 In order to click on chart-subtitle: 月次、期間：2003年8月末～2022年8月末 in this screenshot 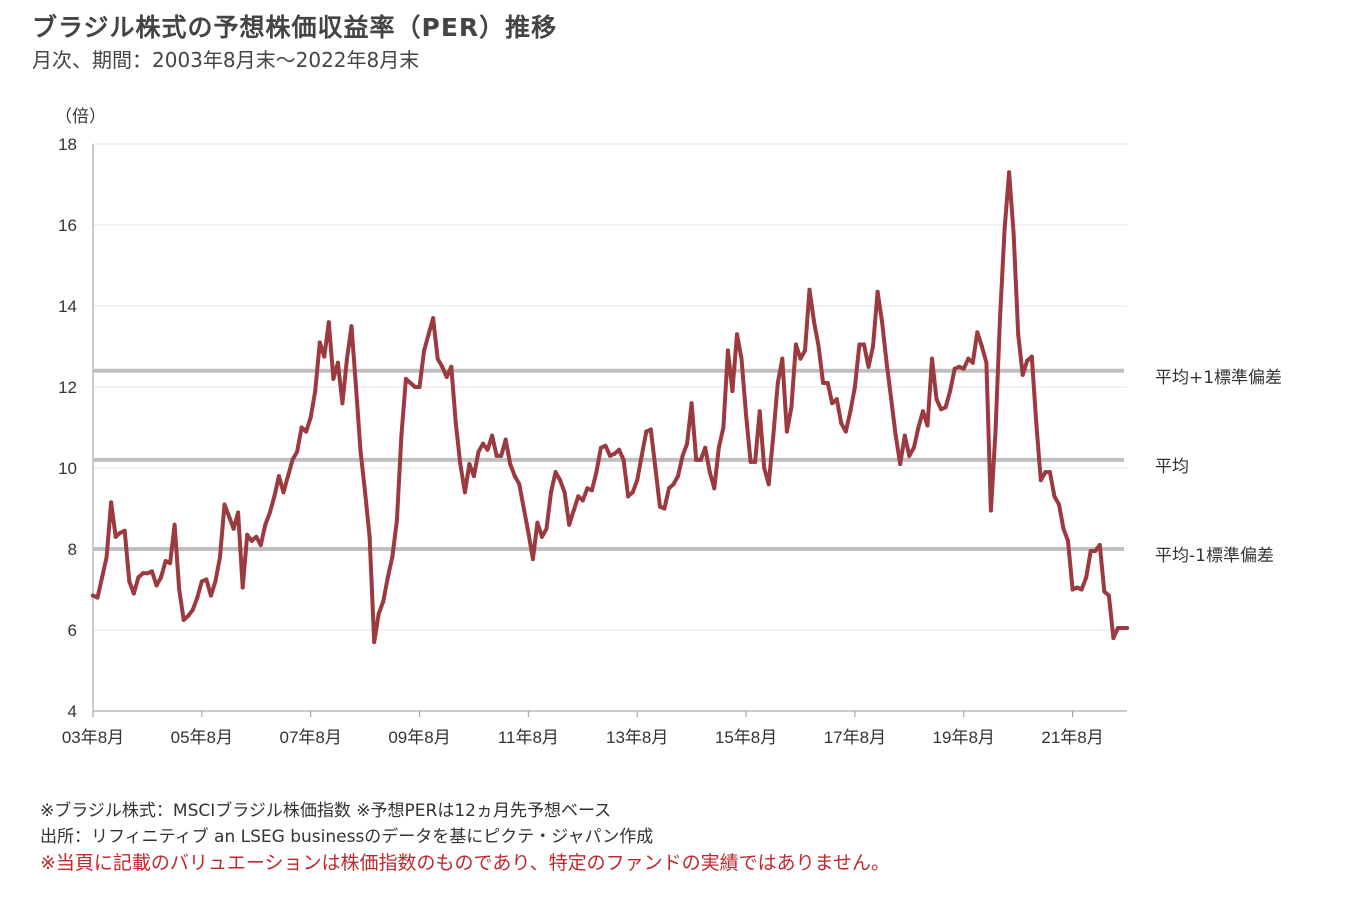, I will do `click(226, 60)`.